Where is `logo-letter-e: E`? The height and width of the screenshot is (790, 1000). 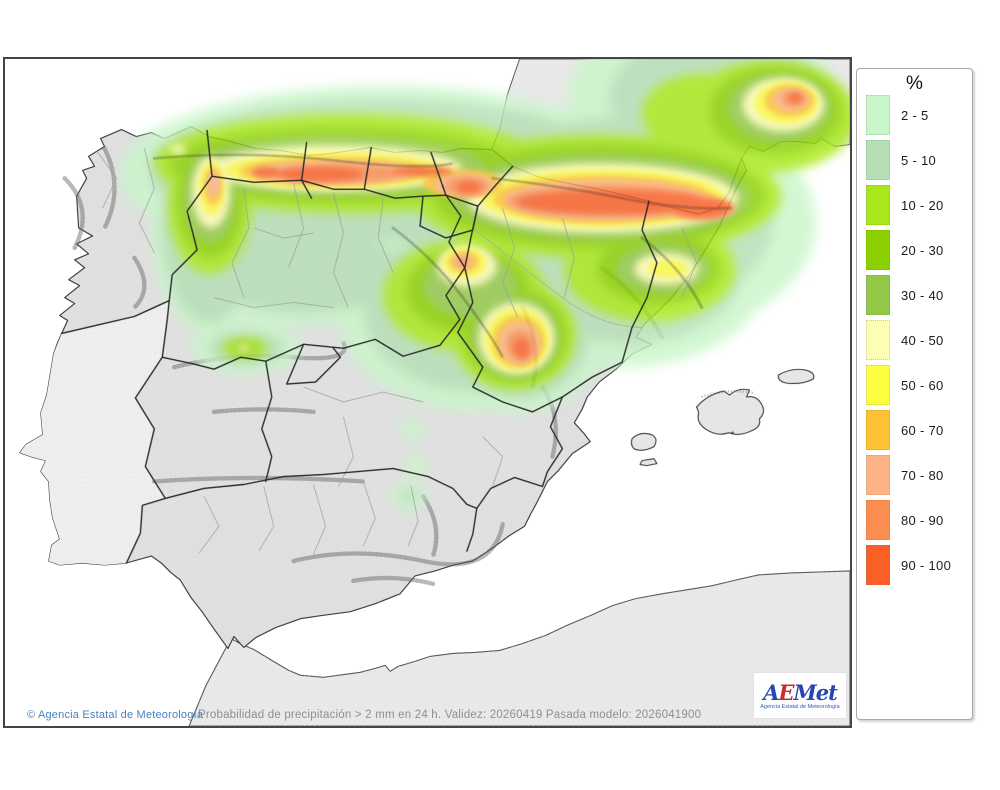 logo-letter-e: E is located at coordinates (786, 692).